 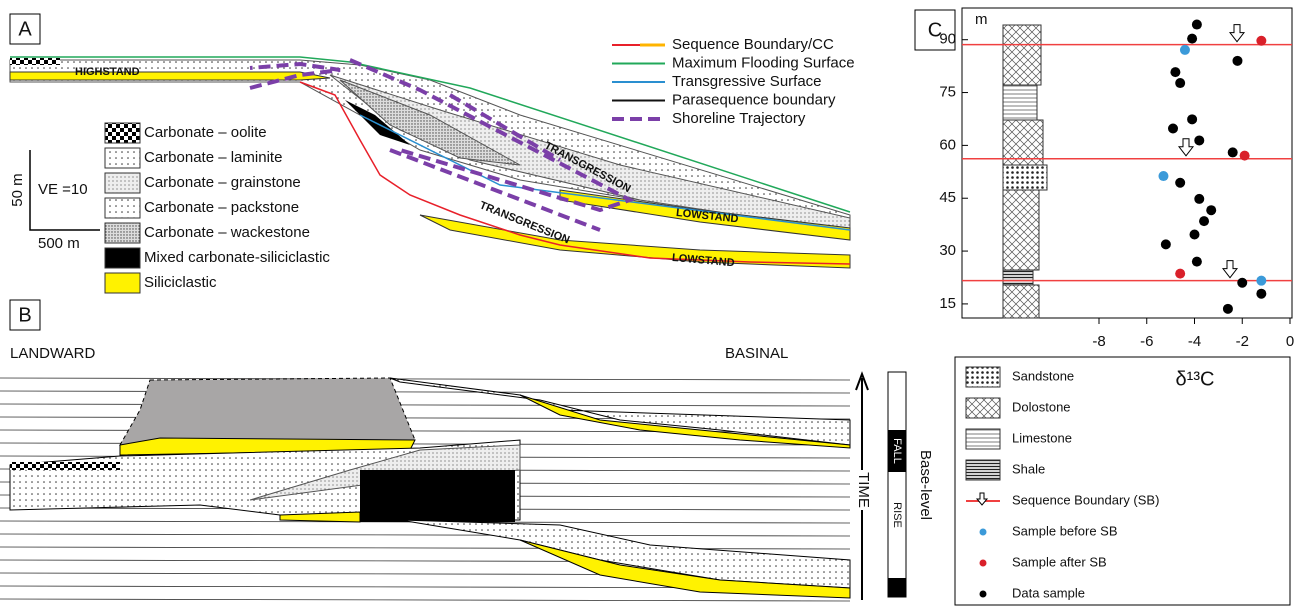 I want to click on legend-label: Carbonate – wackestone, so click(x=227, y=232).